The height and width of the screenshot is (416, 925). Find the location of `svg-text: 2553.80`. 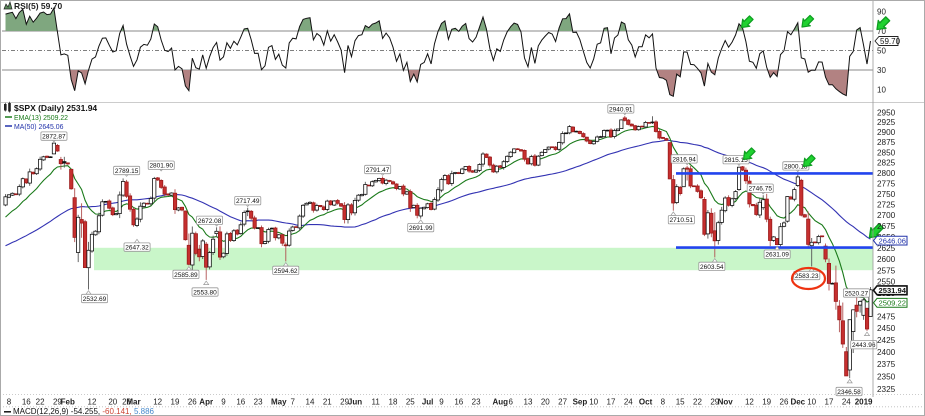

svg-text: 2553.80 is located at coordinates (205, 293).